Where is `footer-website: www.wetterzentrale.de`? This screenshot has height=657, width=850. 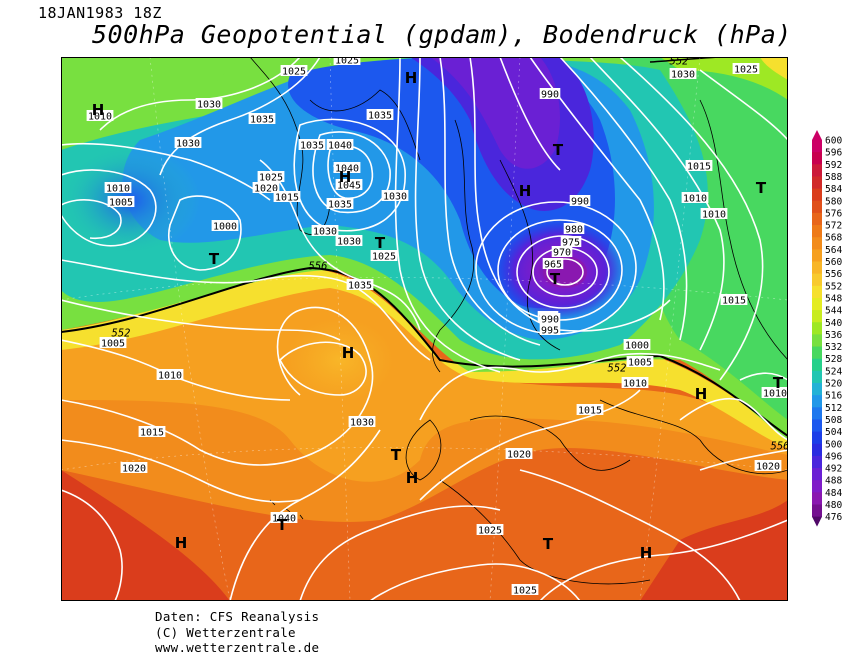 footer-website: www.wetterzentrale.de is located at coordinates (237, 647).